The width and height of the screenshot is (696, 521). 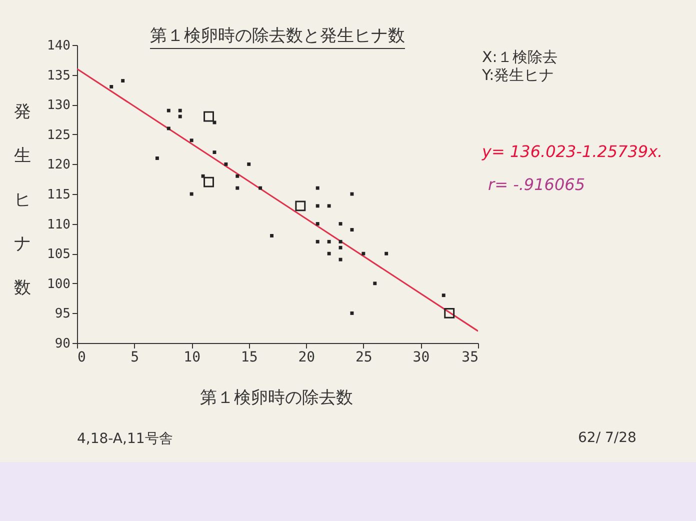 What do you see at coordinates (607, 438) in the screenshot?
I see `text: 62/ 7/28` at bounding box center [607, 438].